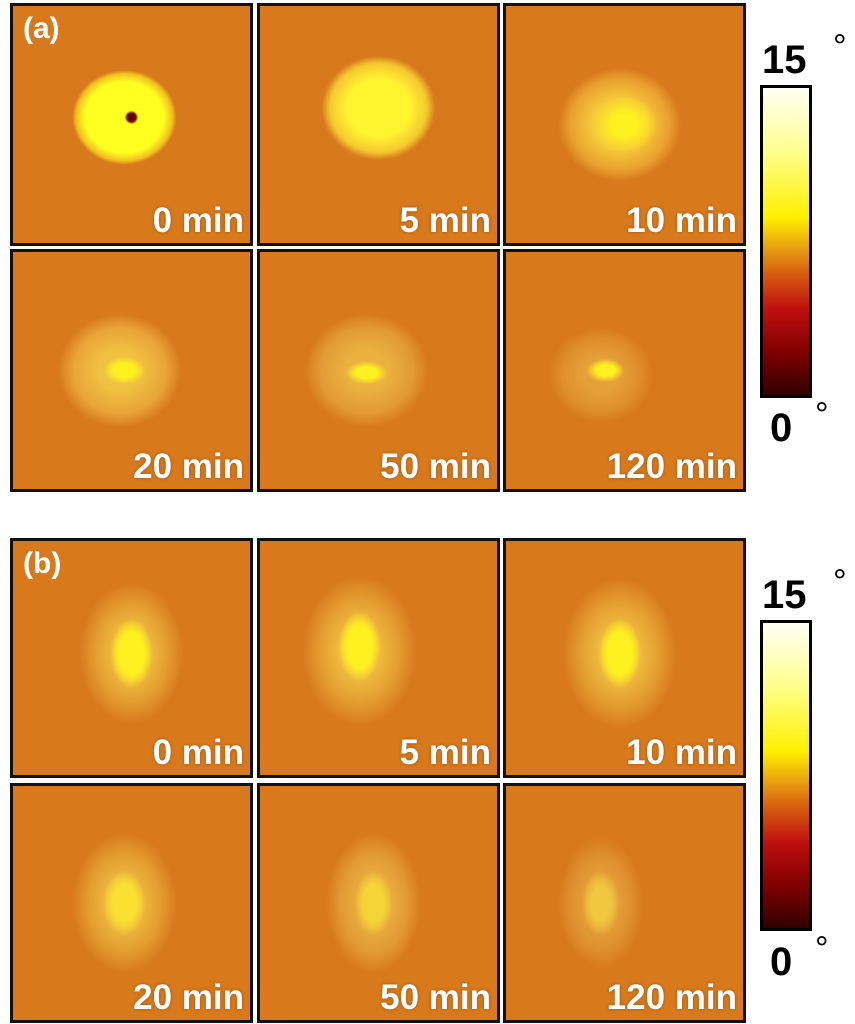 Image resolution: width=855 pixels, height=1024 pixels. Describe the element at coordinates (41, 28) in the screenshot. I see `panel-label: (a)` at that location.